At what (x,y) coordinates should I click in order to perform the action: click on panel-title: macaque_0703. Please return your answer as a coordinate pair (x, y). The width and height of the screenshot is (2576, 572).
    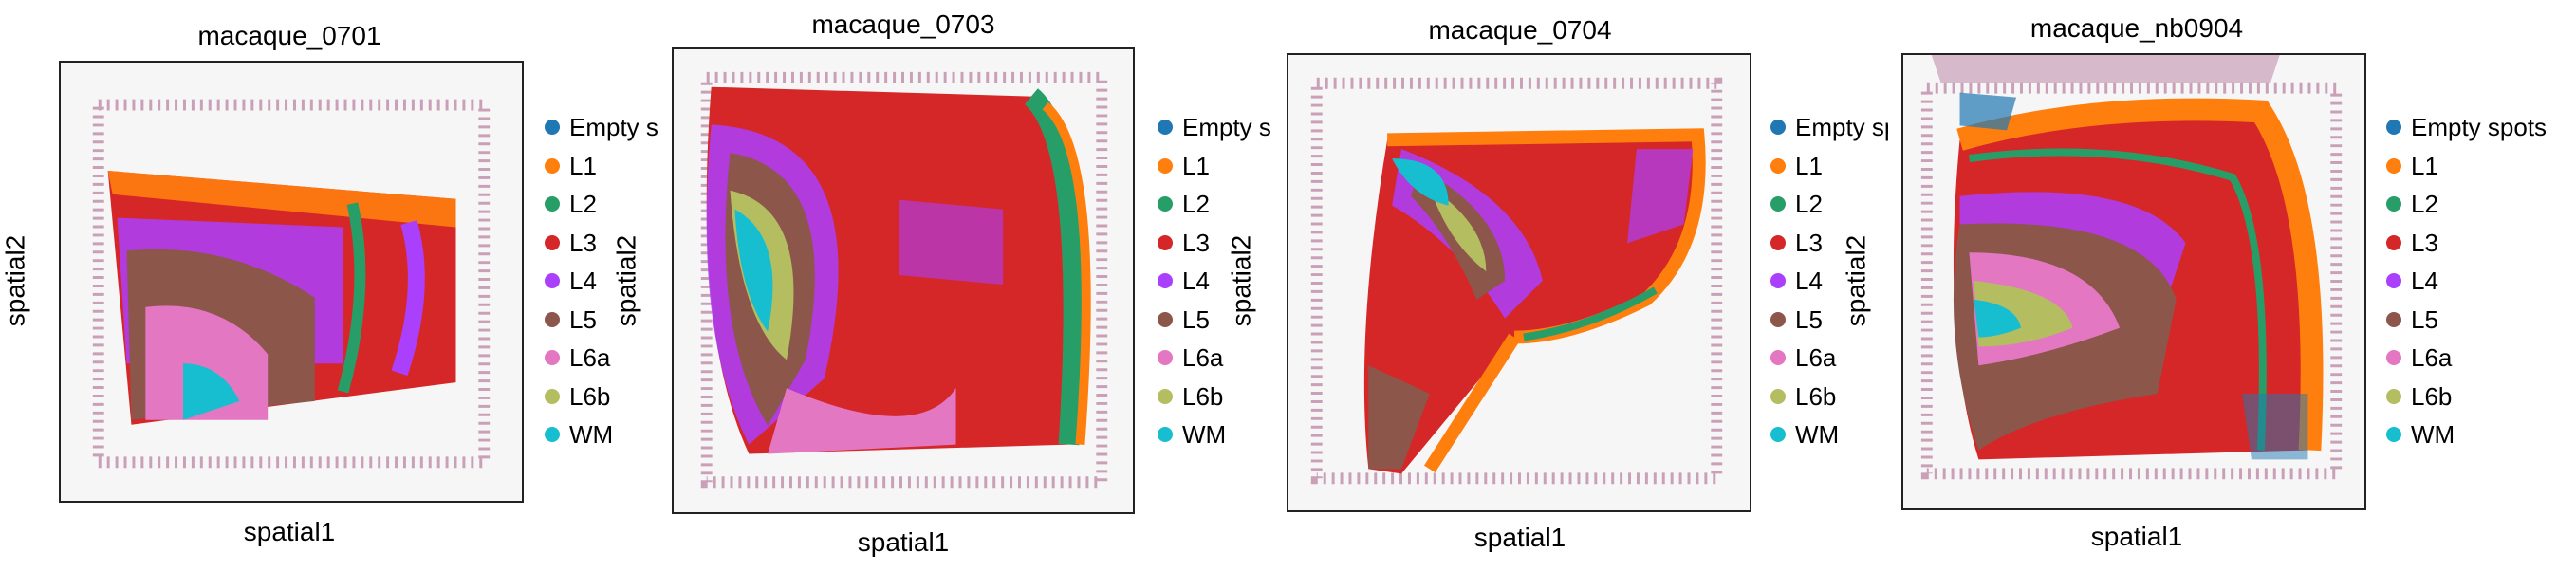
    Looking at the image, I should click on (903, 24).